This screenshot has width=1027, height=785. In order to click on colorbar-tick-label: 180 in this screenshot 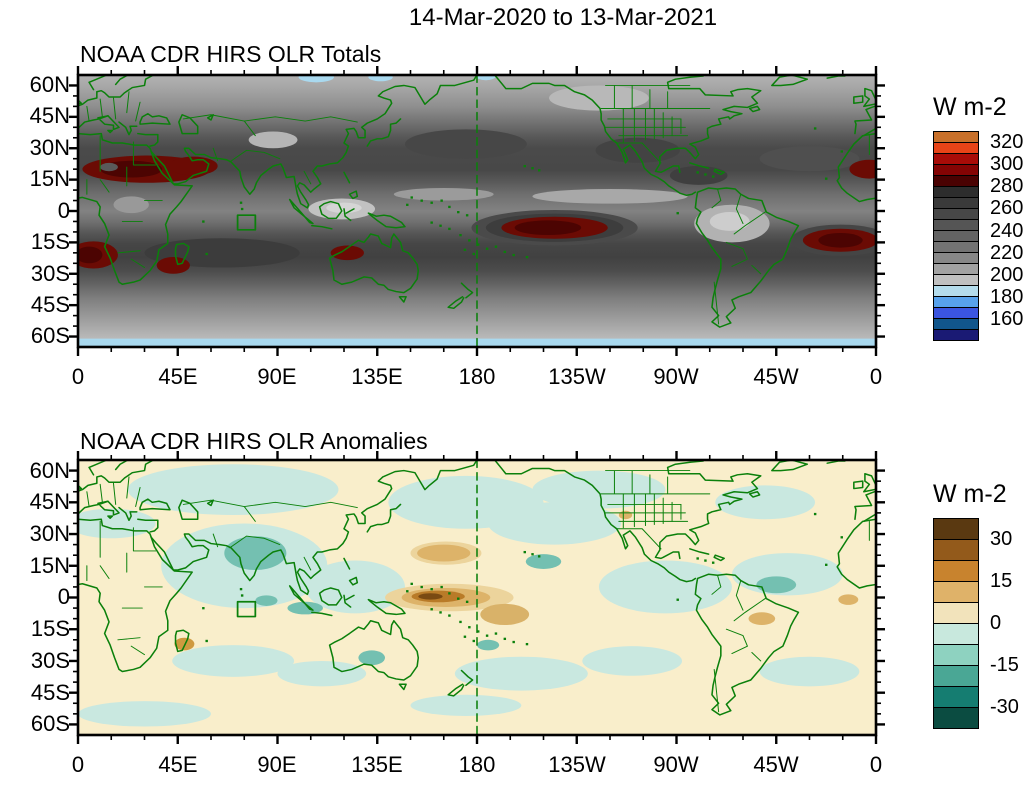, I will do `click(1007, 297)`.